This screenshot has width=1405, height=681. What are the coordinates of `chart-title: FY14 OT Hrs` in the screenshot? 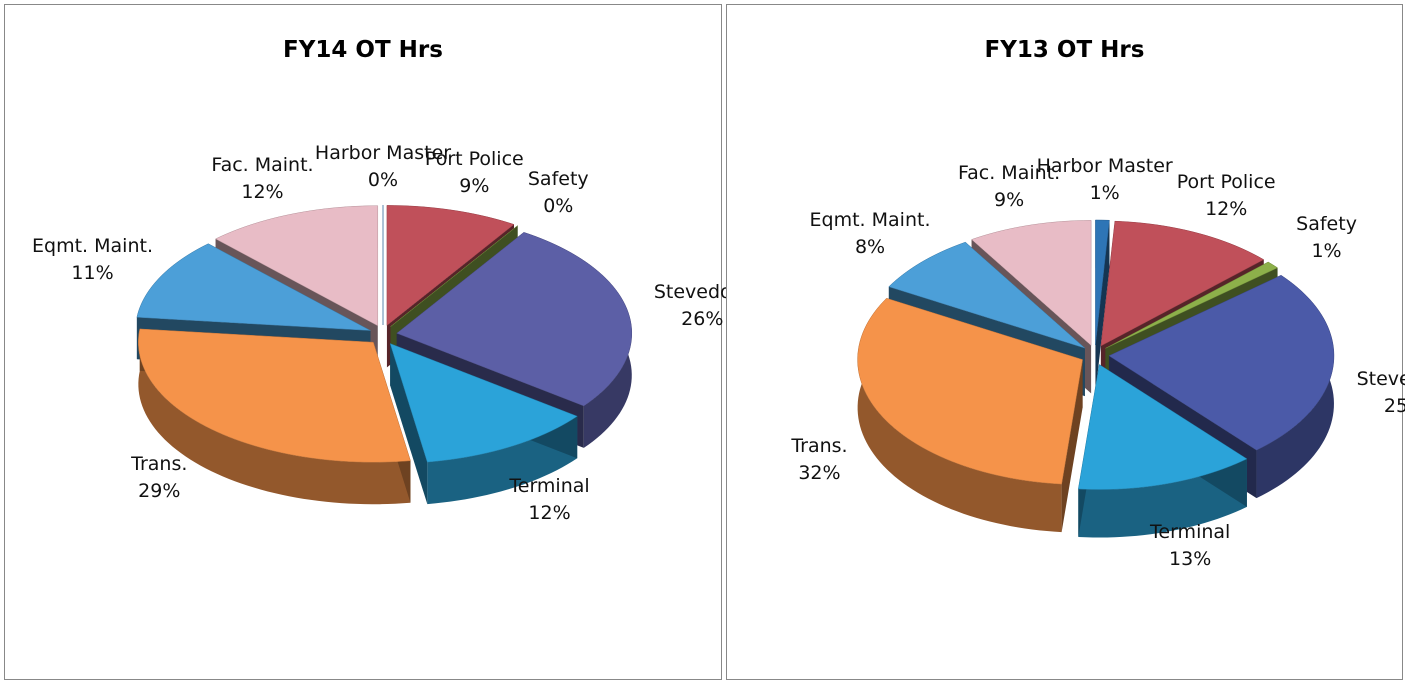 It's located at (363, 50).